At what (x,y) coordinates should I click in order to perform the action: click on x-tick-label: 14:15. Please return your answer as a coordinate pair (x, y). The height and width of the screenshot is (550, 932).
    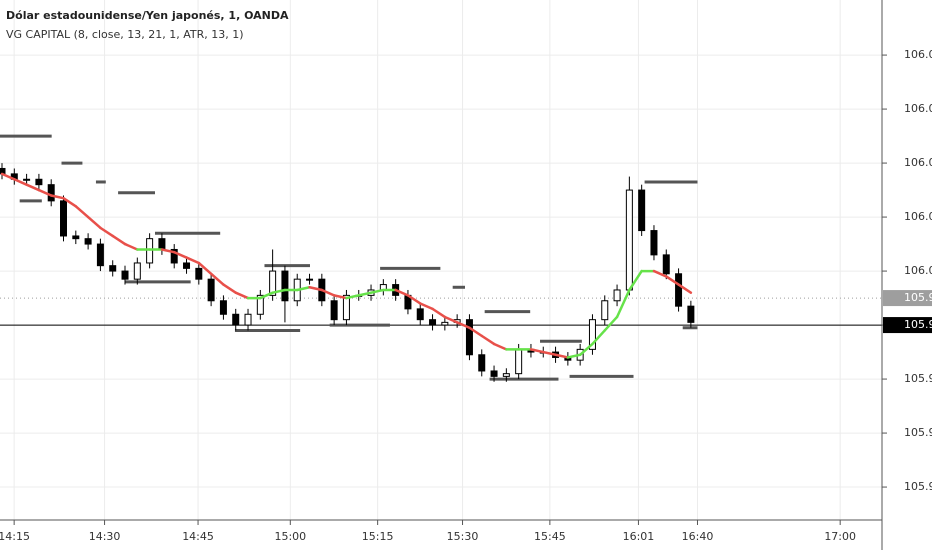
    Looking at the image, I should click on (15, 536).